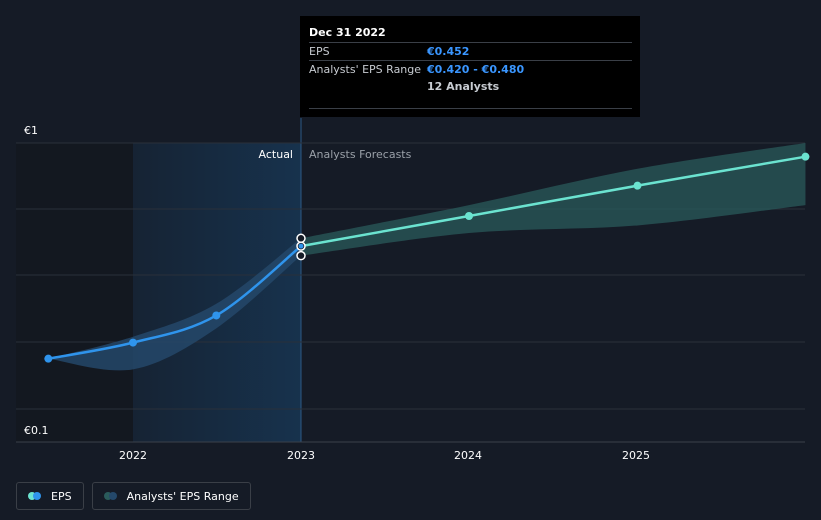 The image size is (821, 520). Describe the element at coordinates (182, 496) in the screenshot. I see `legend-range-label: Analysts' EPS Range` at that location.